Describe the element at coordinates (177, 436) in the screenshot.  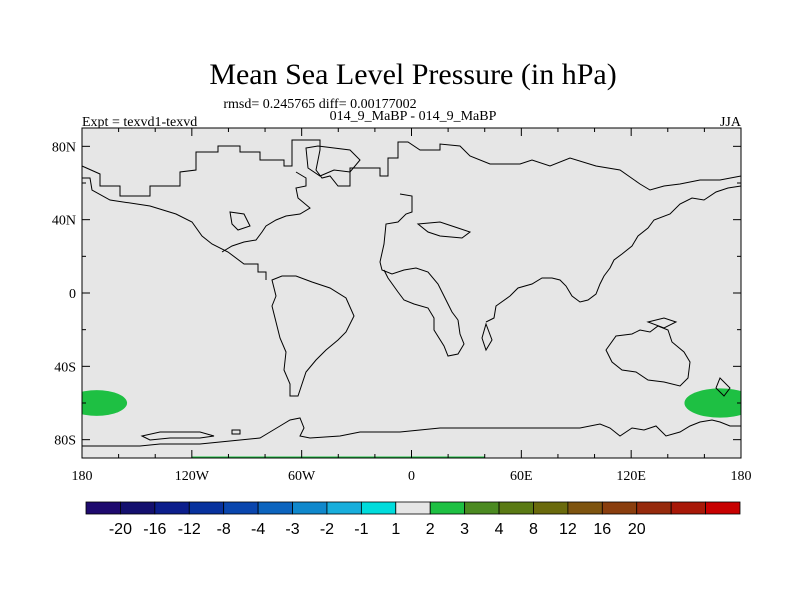
I see `coast-antarctica-ross` at that location.